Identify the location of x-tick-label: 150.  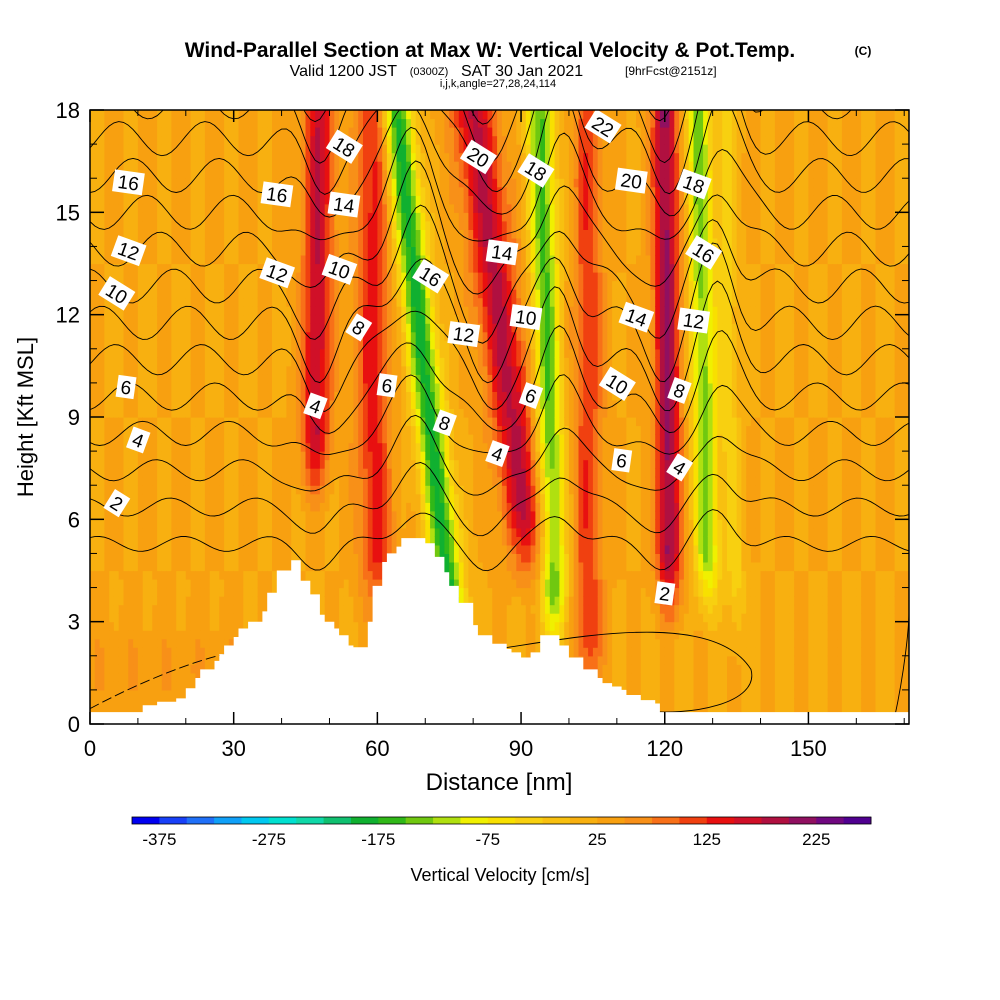
(808, 748).